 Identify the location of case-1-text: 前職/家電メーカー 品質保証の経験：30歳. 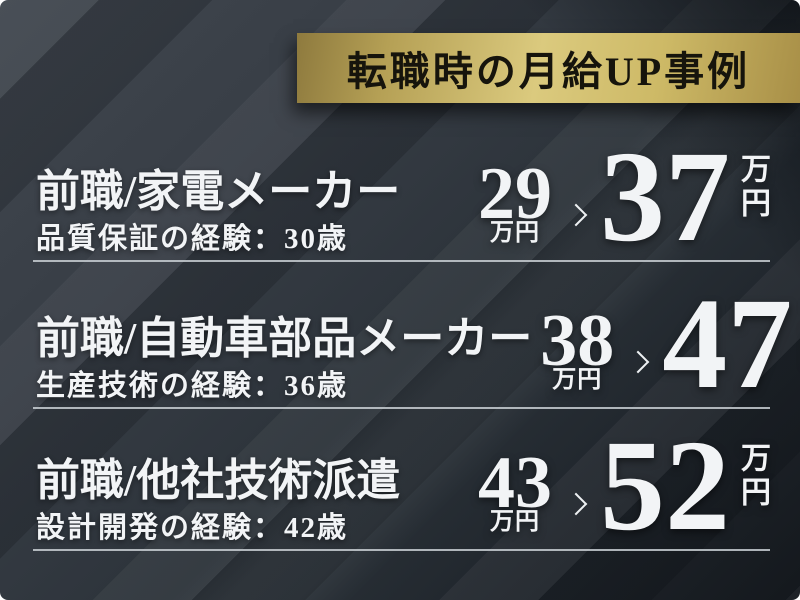
(218, 212).